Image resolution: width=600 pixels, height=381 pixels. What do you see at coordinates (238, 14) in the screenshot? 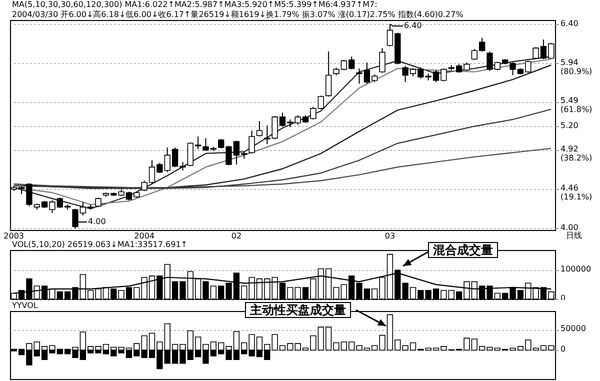
I see `text: 2004/03/30 开6.00↓高6.18↓低6.00↓收6.17↑量26519↓额1619↓换1.79% 振3.07% 涨(0.17)2.75% 指数(4.60)0.27%` at bounding box center [238, 14].